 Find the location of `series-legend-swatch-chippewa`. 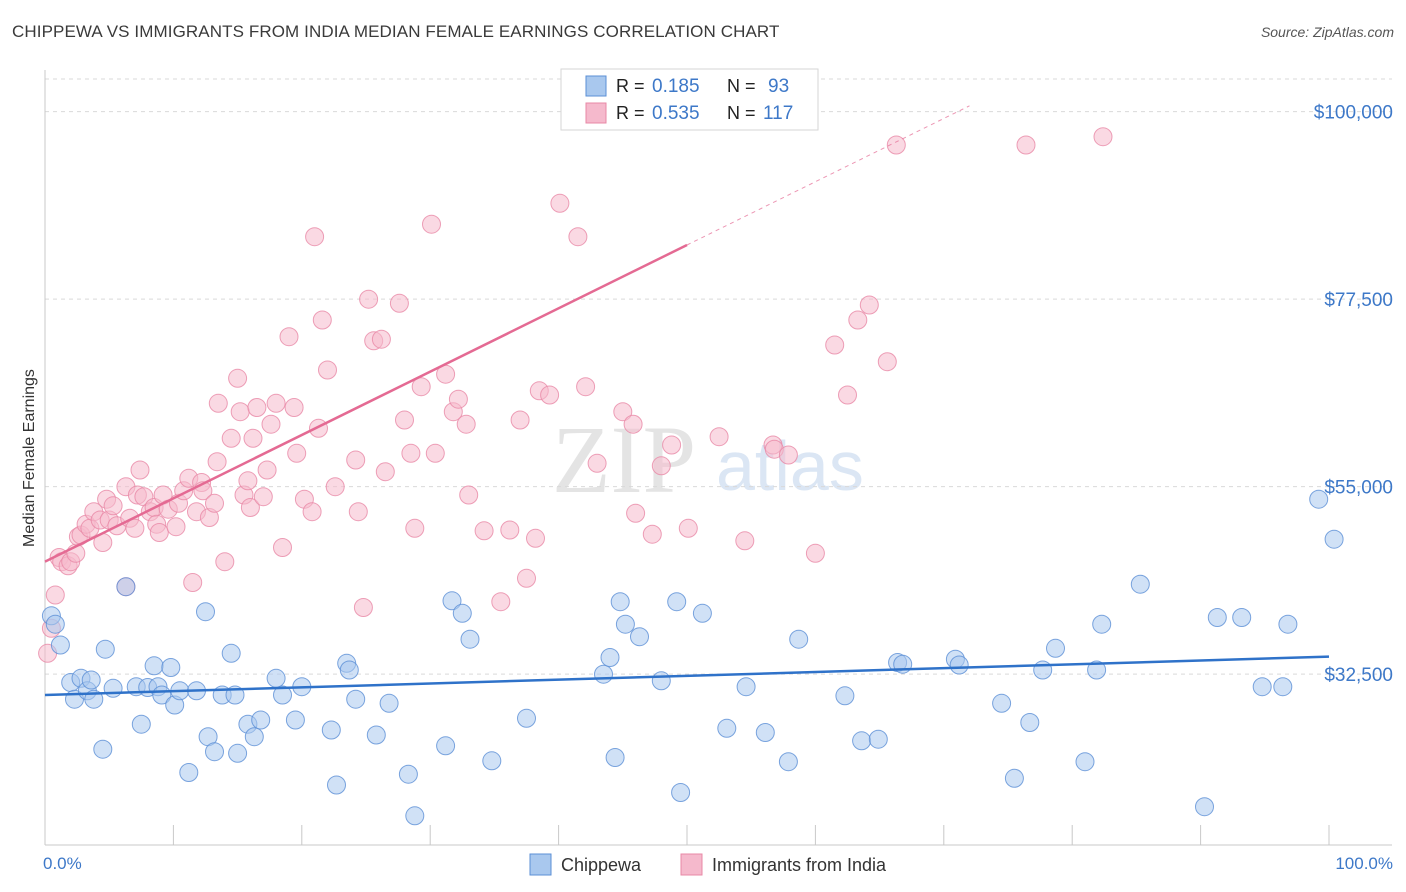

series-legend-swatch-chippewa is located at coordinates (540, 864).